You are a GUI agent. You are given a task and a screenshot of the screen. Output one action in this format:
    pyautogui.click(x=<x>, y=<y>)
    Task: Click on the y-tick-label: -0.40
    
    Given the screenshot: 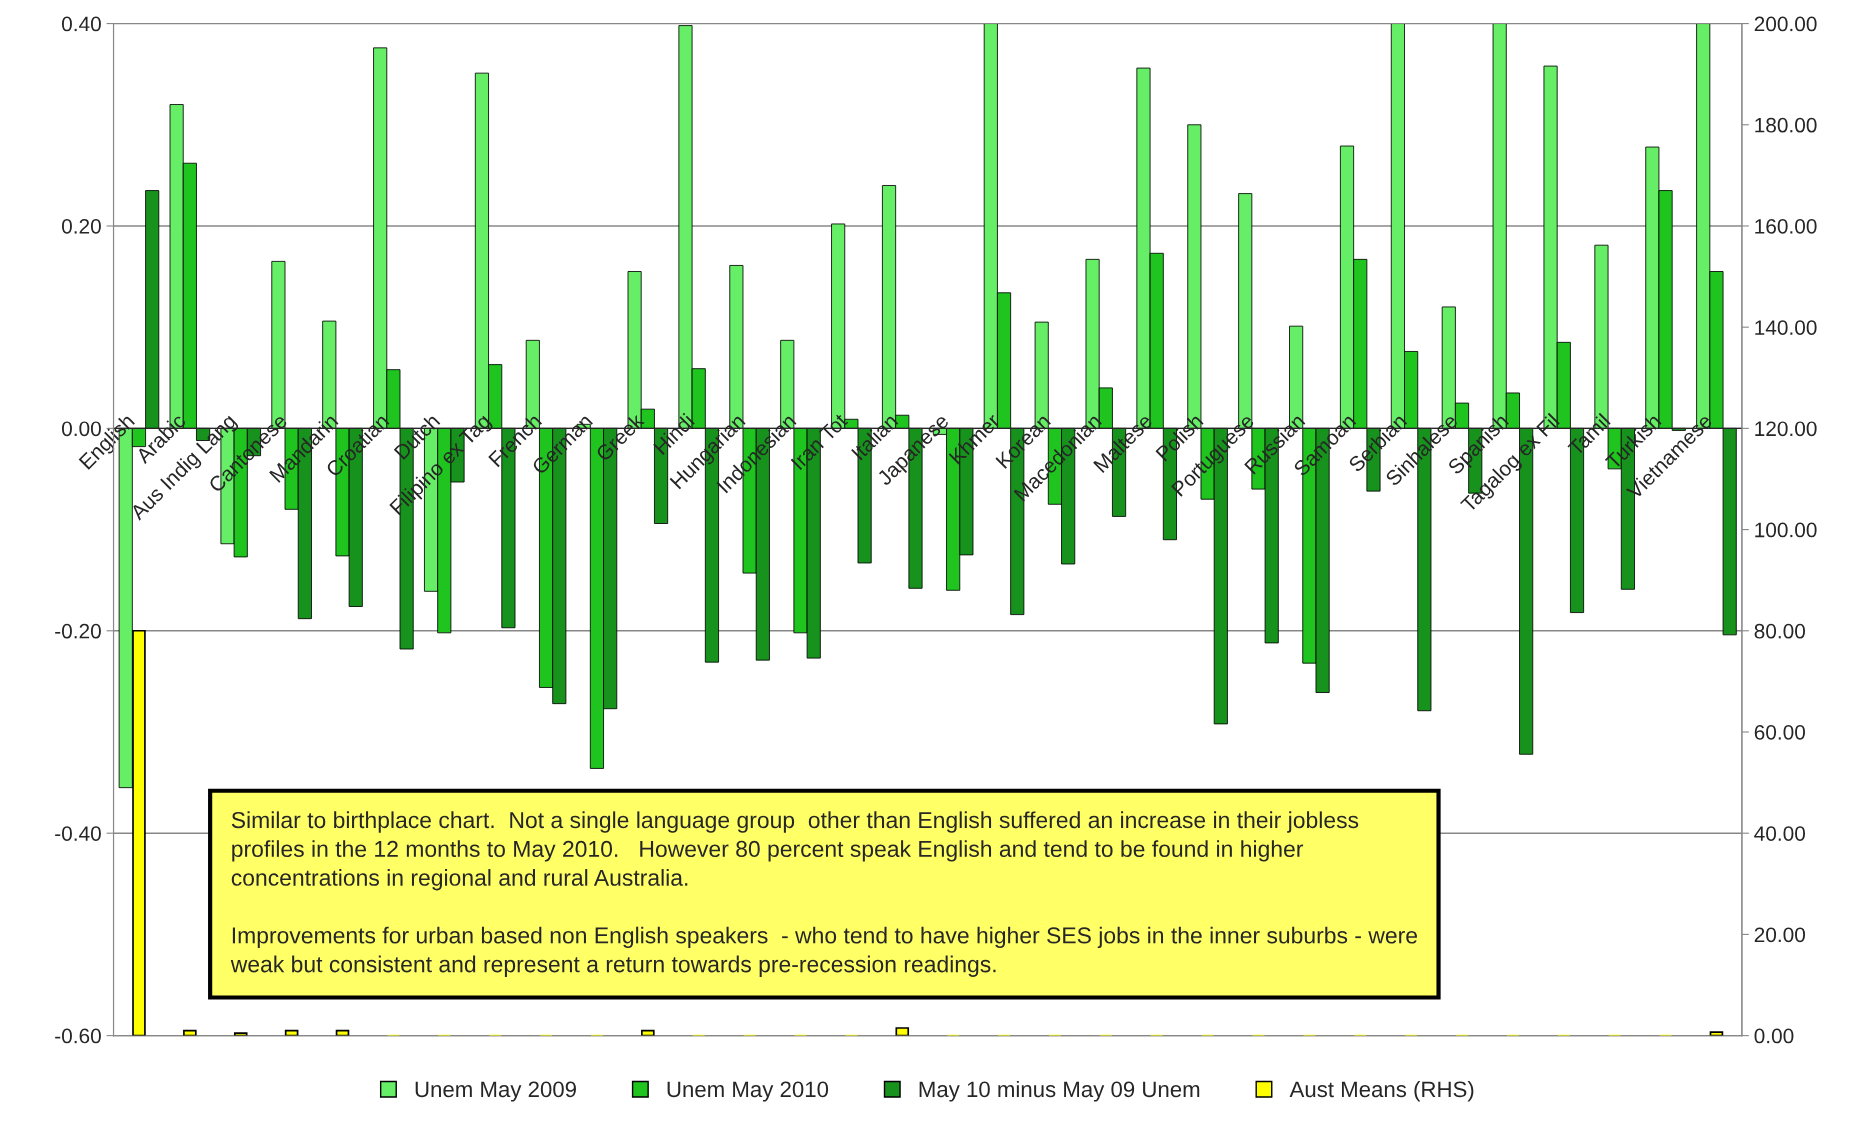 What is the action you would take?
    pyautogui.click(x=78, y=833)
    